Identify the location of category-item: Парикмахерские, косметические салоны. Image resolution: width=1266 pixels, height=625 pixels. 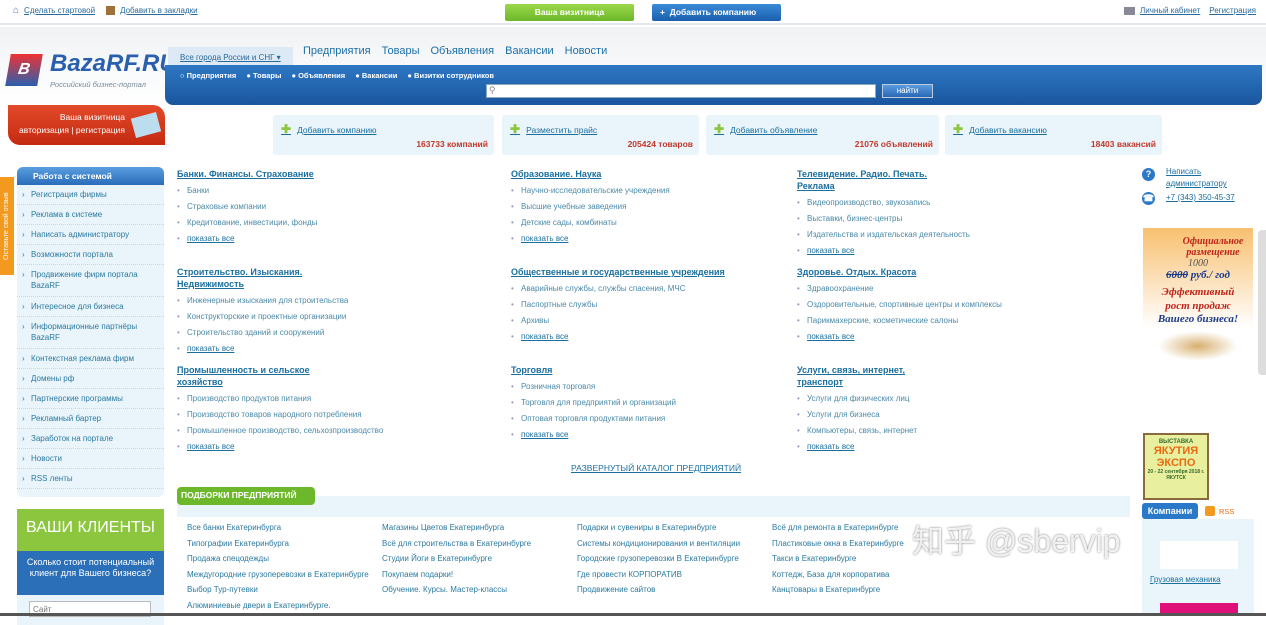
(947, 321).